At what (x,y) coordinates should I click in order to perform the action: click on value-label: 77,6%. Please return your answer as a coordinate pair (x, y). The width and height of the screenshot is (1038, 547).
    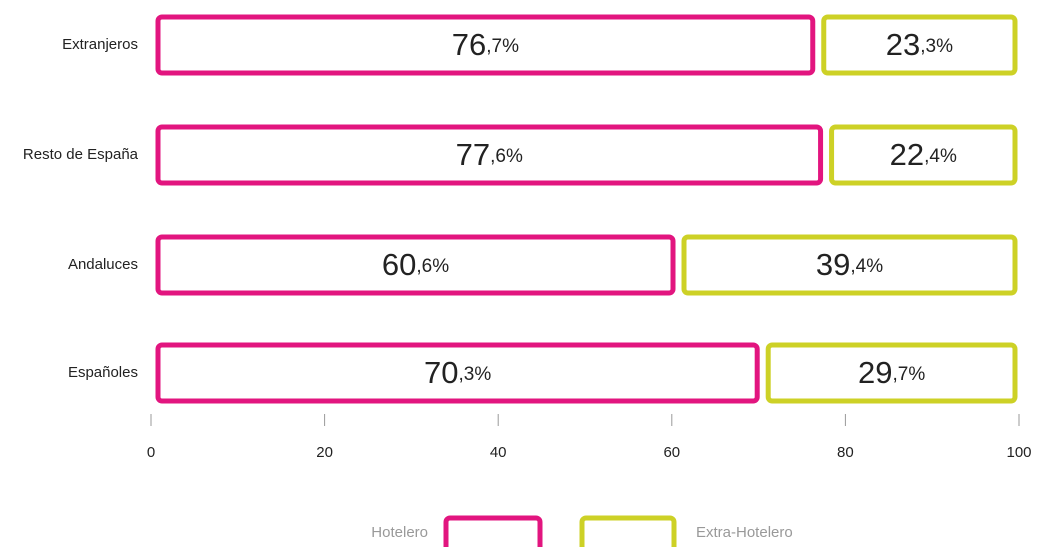
    Looking at the image, I should click on (489, 154).